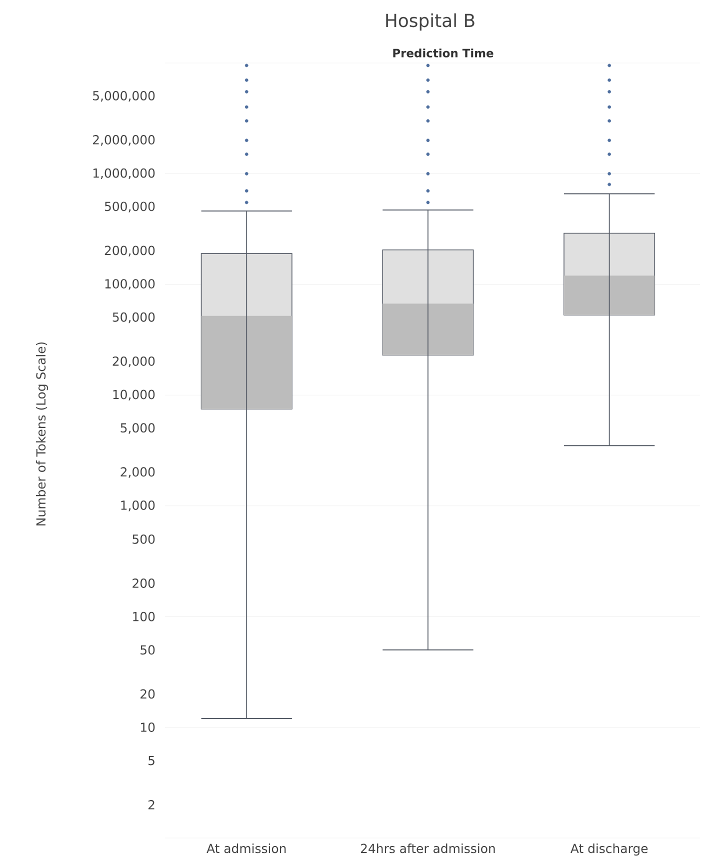  What do you see at coordinates (129, 207) in the screenshot?
I see `y-tick-label: 500,000` at bounding box center [129, 207].